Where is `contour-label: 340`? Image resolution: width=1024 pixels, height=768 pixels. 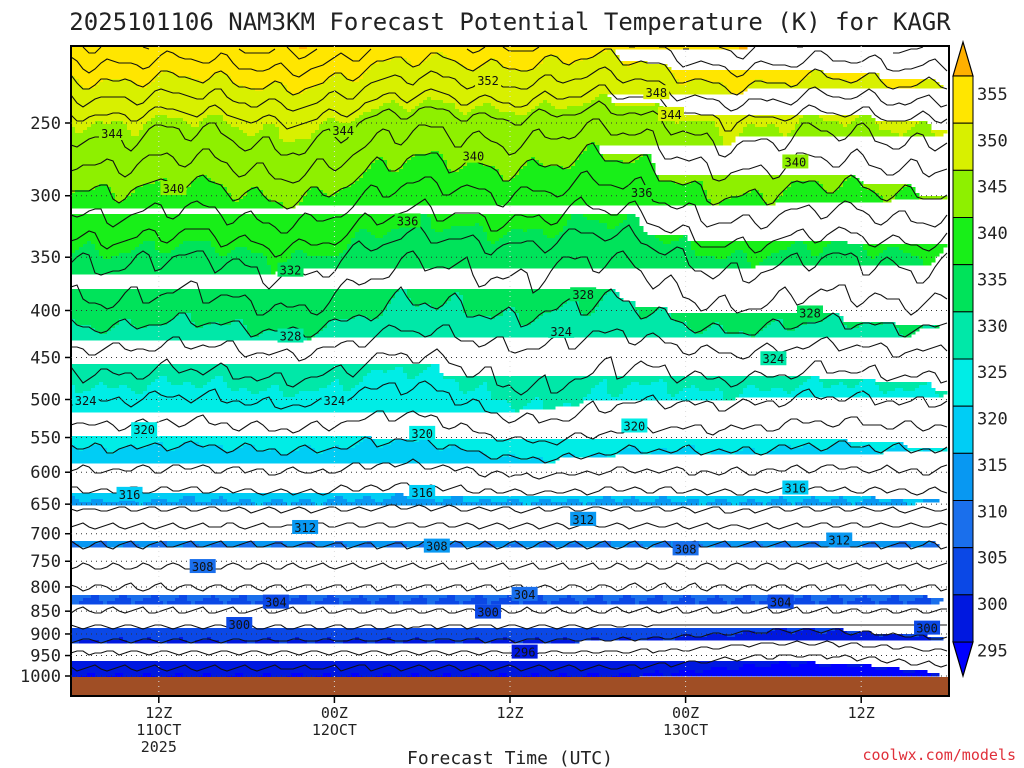
contour-label: 340 is located at coordinates (473, 156).